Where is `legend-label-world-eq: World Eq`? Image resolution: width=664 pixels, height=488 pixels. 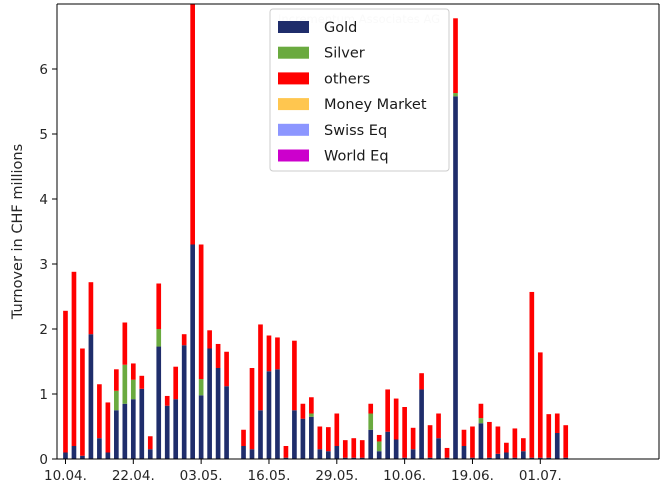 legend-label-world-eq: World Eq is located at coordinates (356, 157).